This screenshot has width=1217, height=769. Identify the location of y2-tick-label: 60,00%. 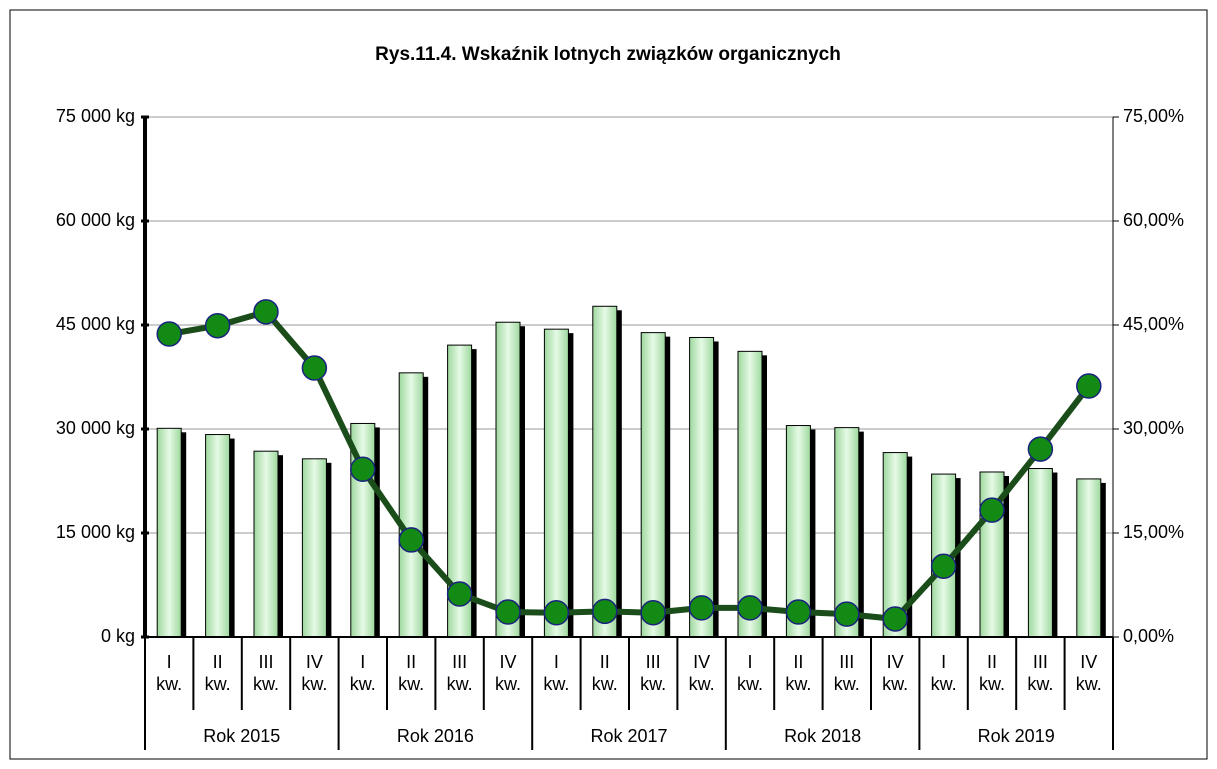
(1153, 220).